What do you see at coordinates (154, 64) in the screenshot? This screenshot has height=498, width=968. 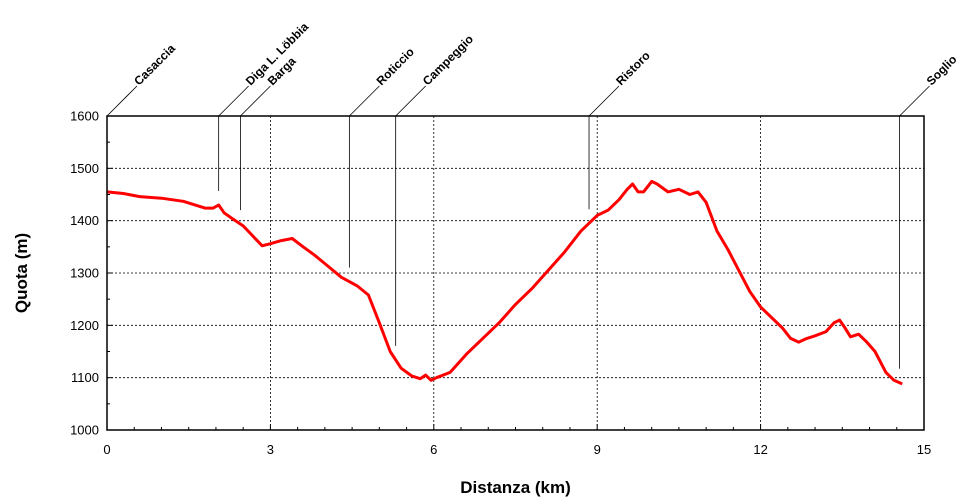 I see `waypoint-label: Casaccia` at bounding box center [154, 64].